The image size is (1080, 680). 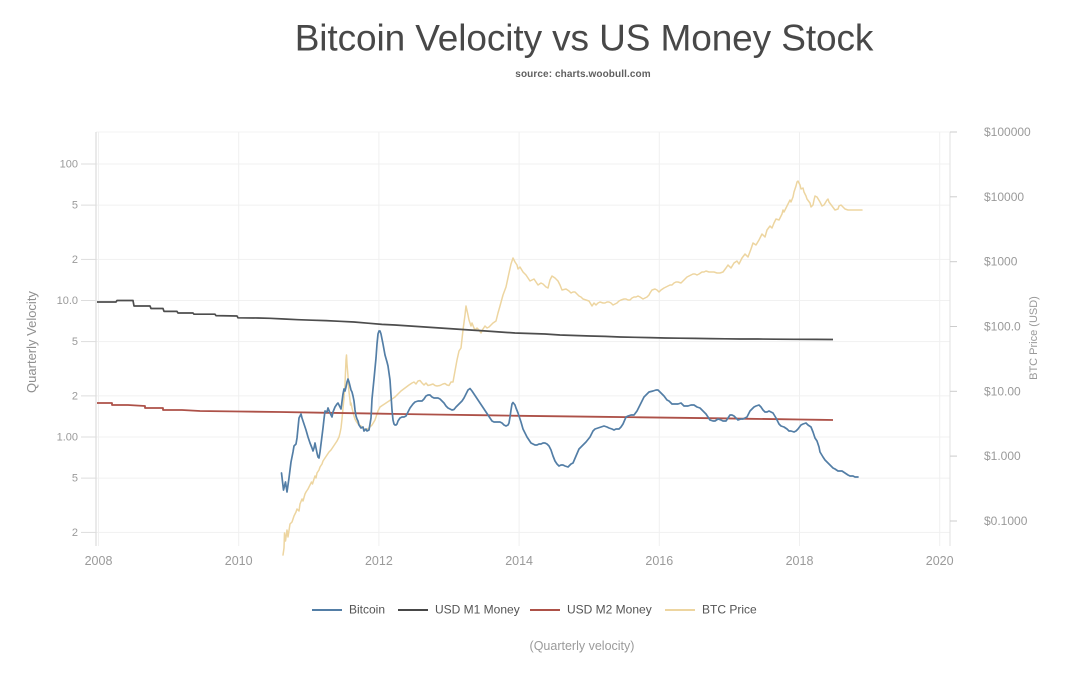 I want to click on svg-text: $1.000, so click(x=1002, y=456).